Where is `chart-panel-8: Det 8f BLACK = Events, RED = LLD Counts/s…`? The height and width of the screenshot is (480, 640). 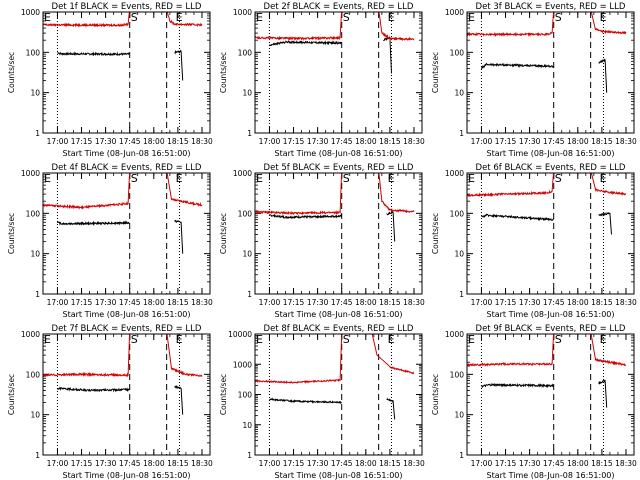 chart-panel-8: Det 8f BLACK = Events, RED = LLD Counts/s… is located at coordinates (322, 402).